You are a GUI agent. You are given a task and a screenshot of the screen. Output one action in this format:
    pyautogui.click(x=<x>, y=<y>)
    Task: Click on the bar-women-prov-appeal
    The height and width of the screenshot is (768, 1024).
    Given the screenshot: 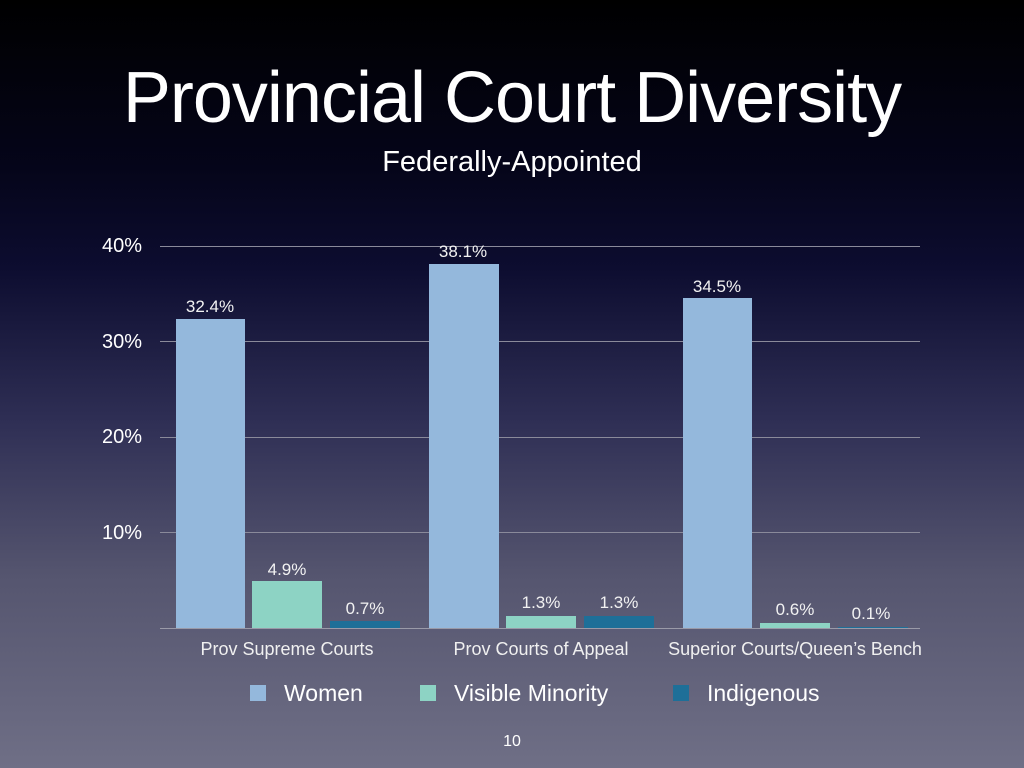 What is the action you would take?
    pyautogui.click(x=464, y=446)
    